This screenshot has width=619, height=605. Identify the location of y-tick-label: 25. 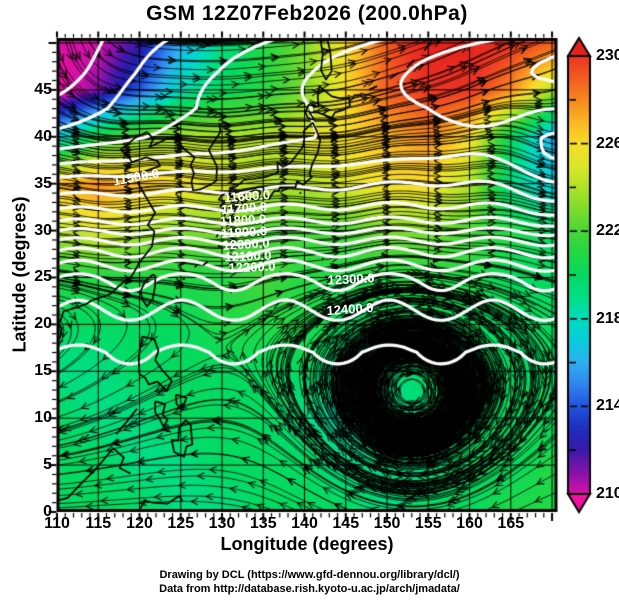
(43, 277).